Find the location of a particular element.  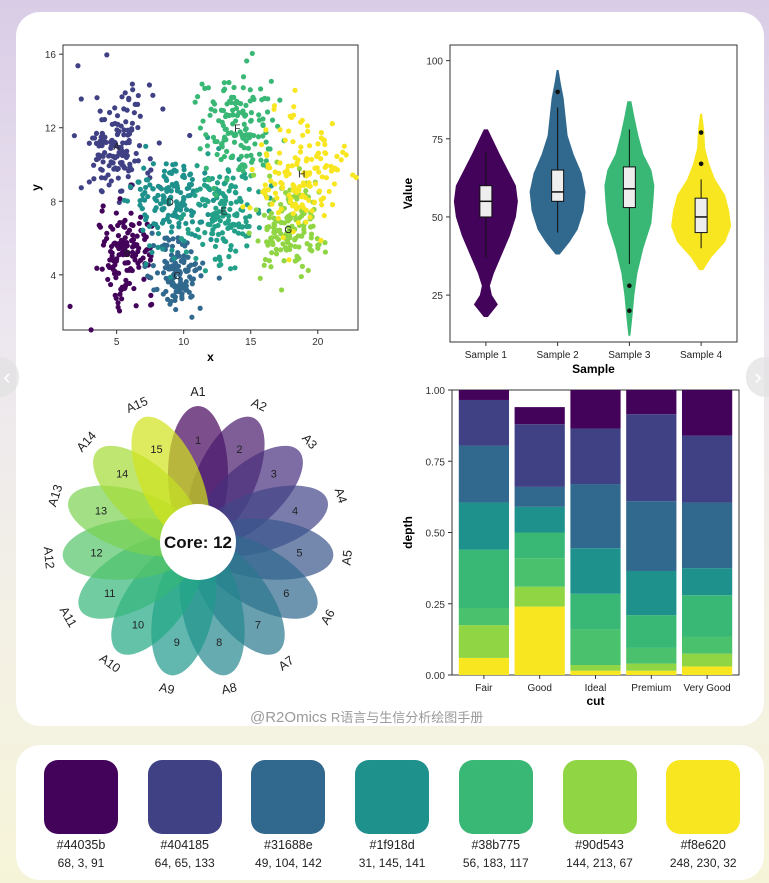

color-swatch is located at coordinates (495, 797).